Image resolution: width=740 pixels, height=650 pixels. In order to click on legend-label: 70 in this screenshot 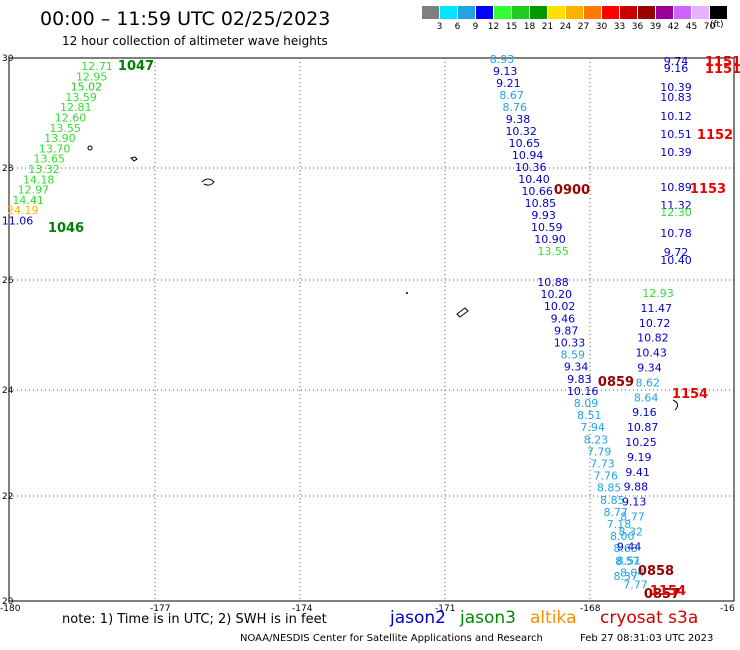, I will do `click(709, 27)`.